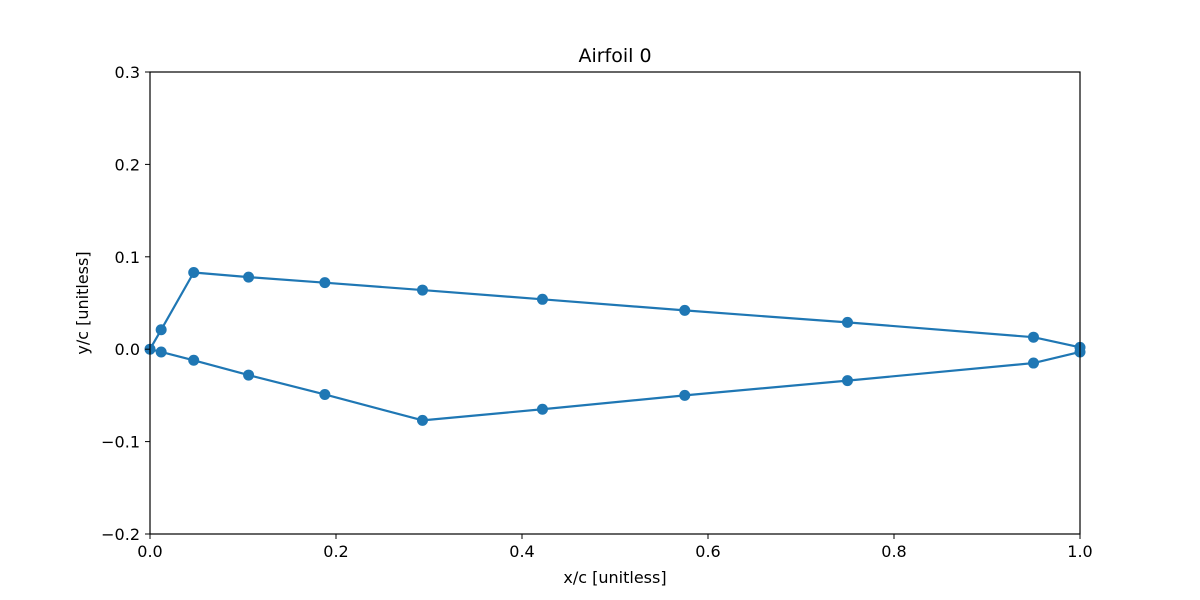  I want to click on x-tick-label: 0.8, so click(893, 551).